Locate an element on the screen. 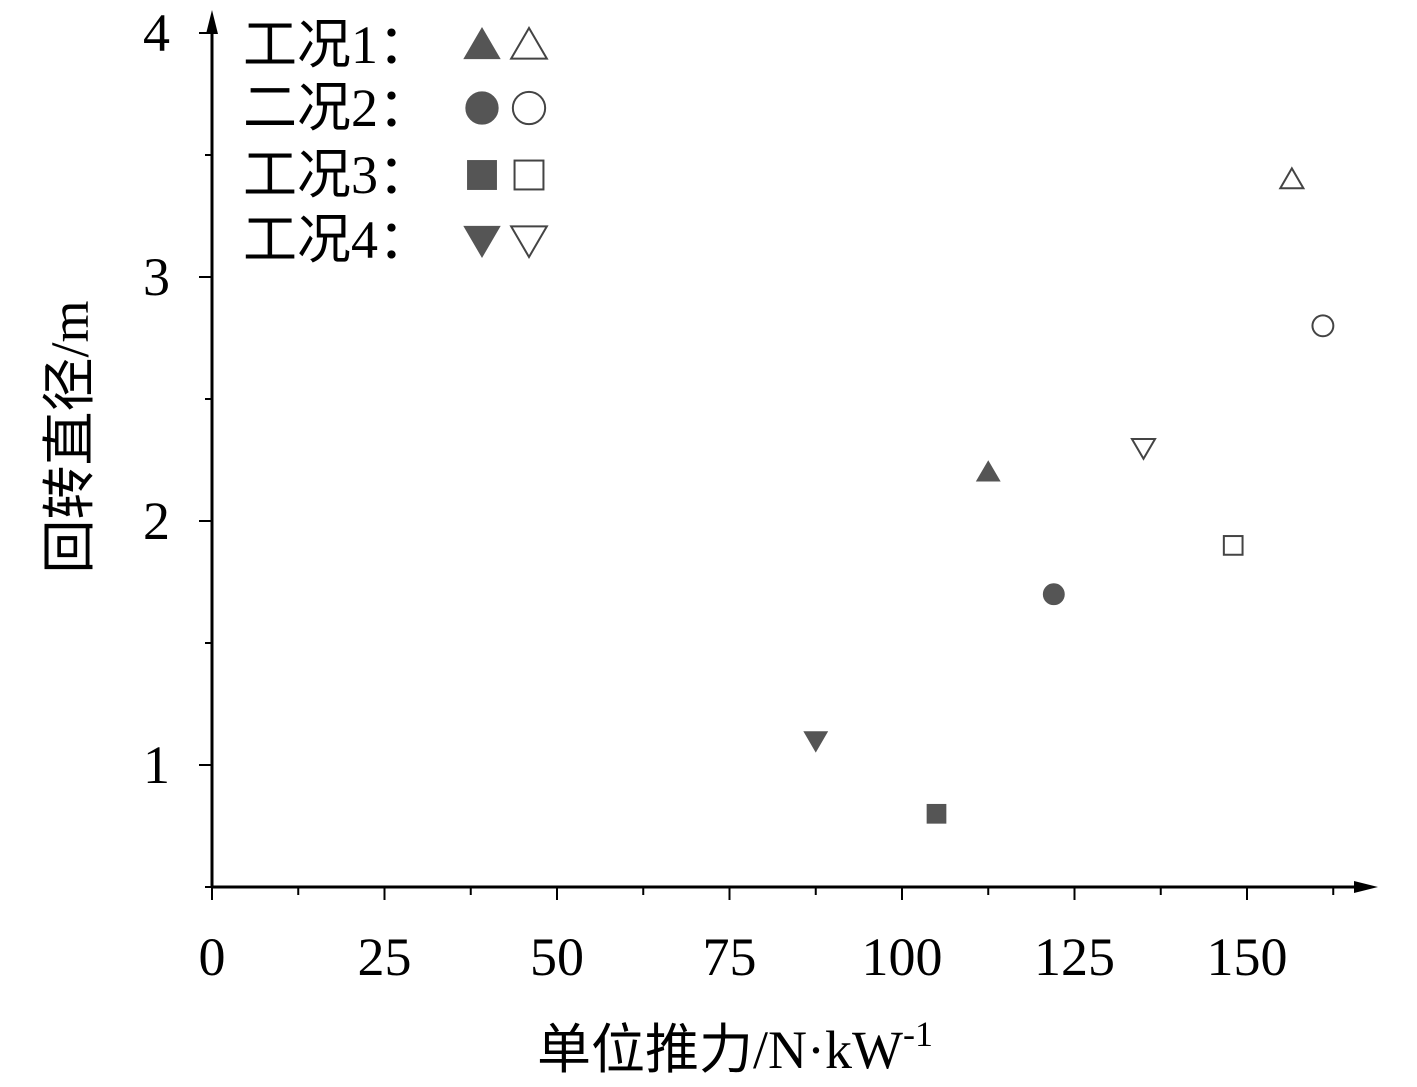 This screenshot has height=1087, width=1417. data-point-square-filled is located at coordinates (936, 813).